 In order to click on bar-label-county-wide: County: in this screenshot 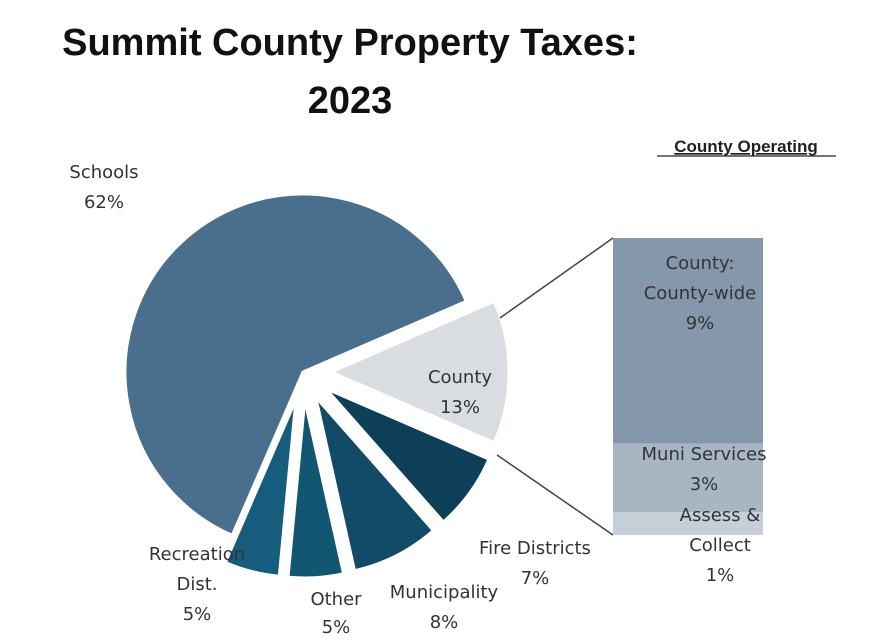, I will do `click(700, 263)`.